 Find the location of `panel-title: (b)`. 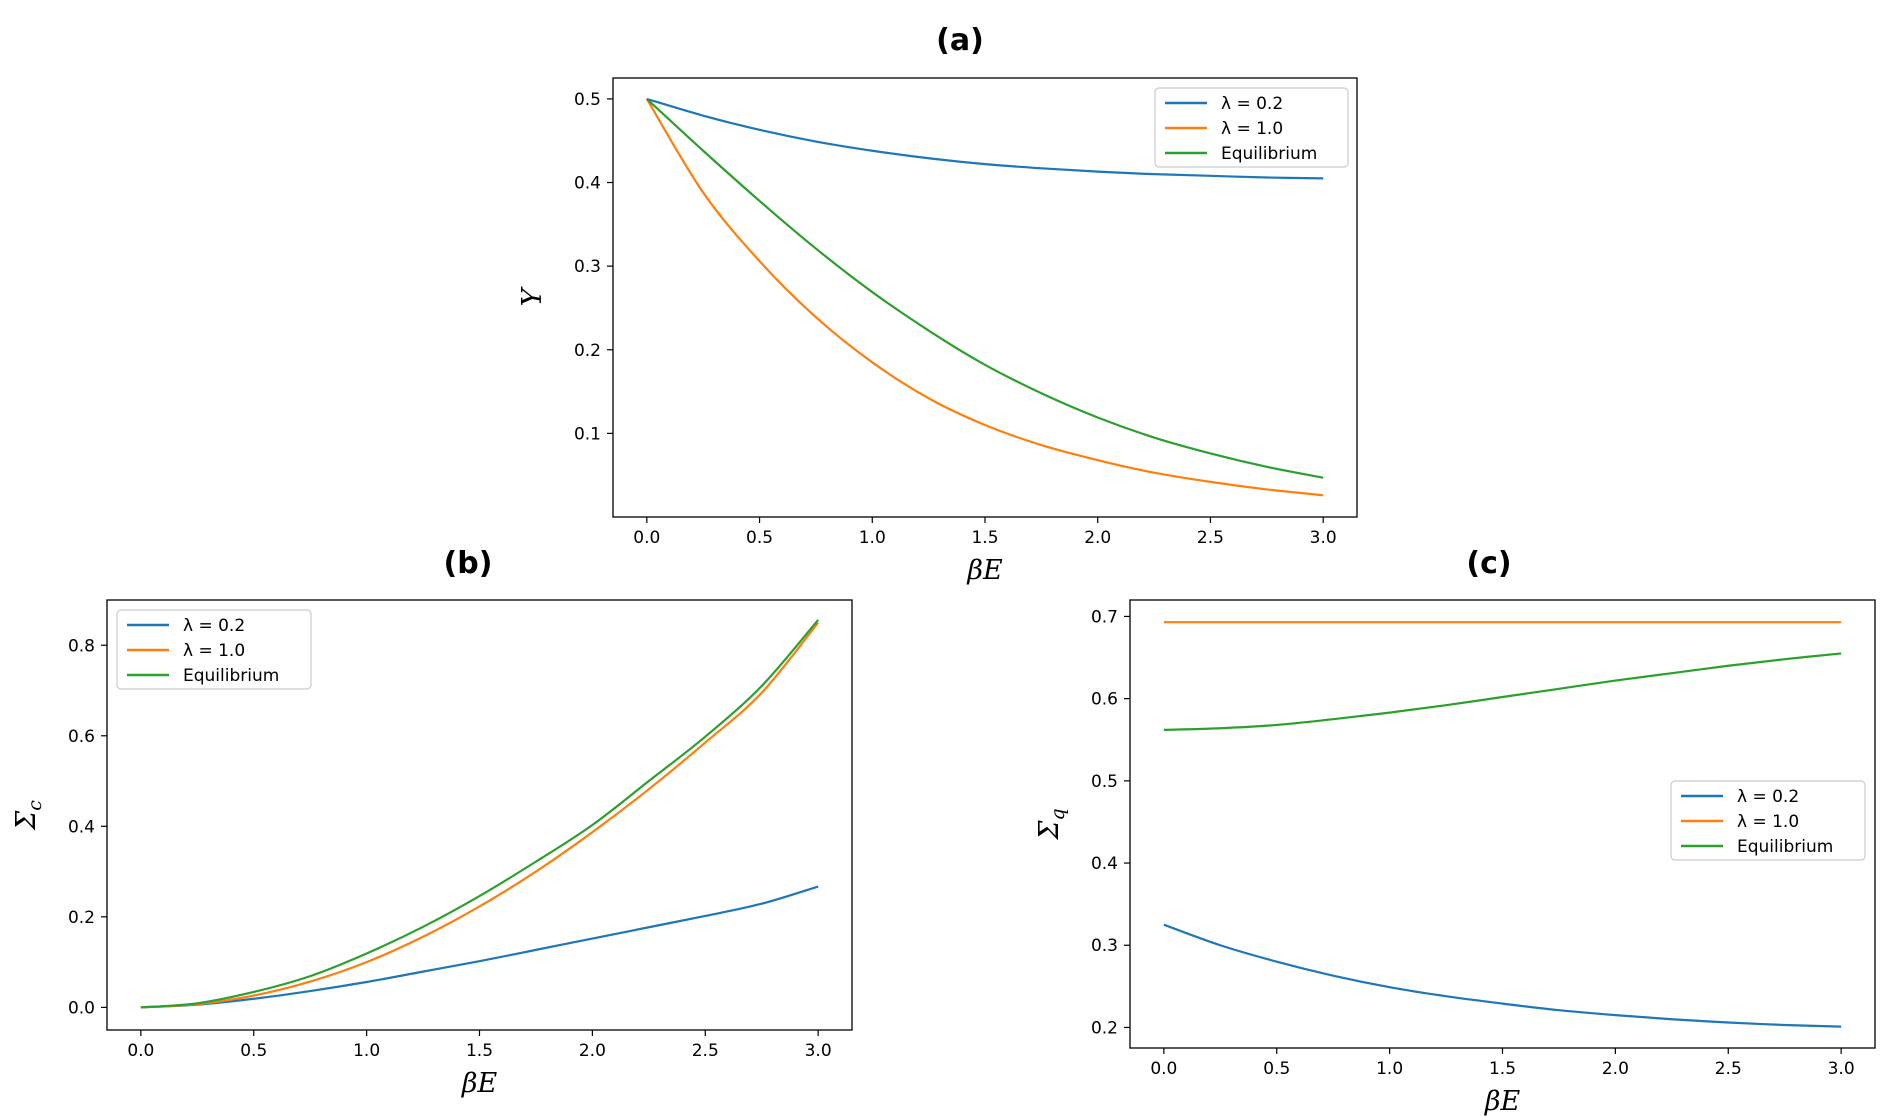

panel-title: (b) is located at coordinates (468, 563).